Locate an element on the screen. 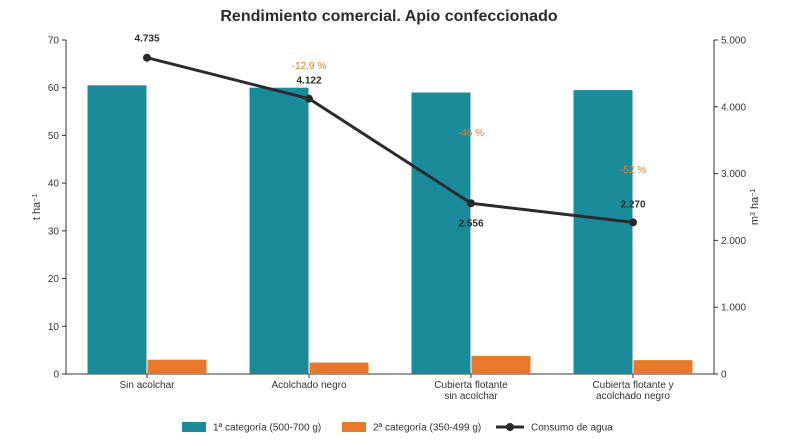  water-value-label: 4.735 is located at coordinates (146, 39).